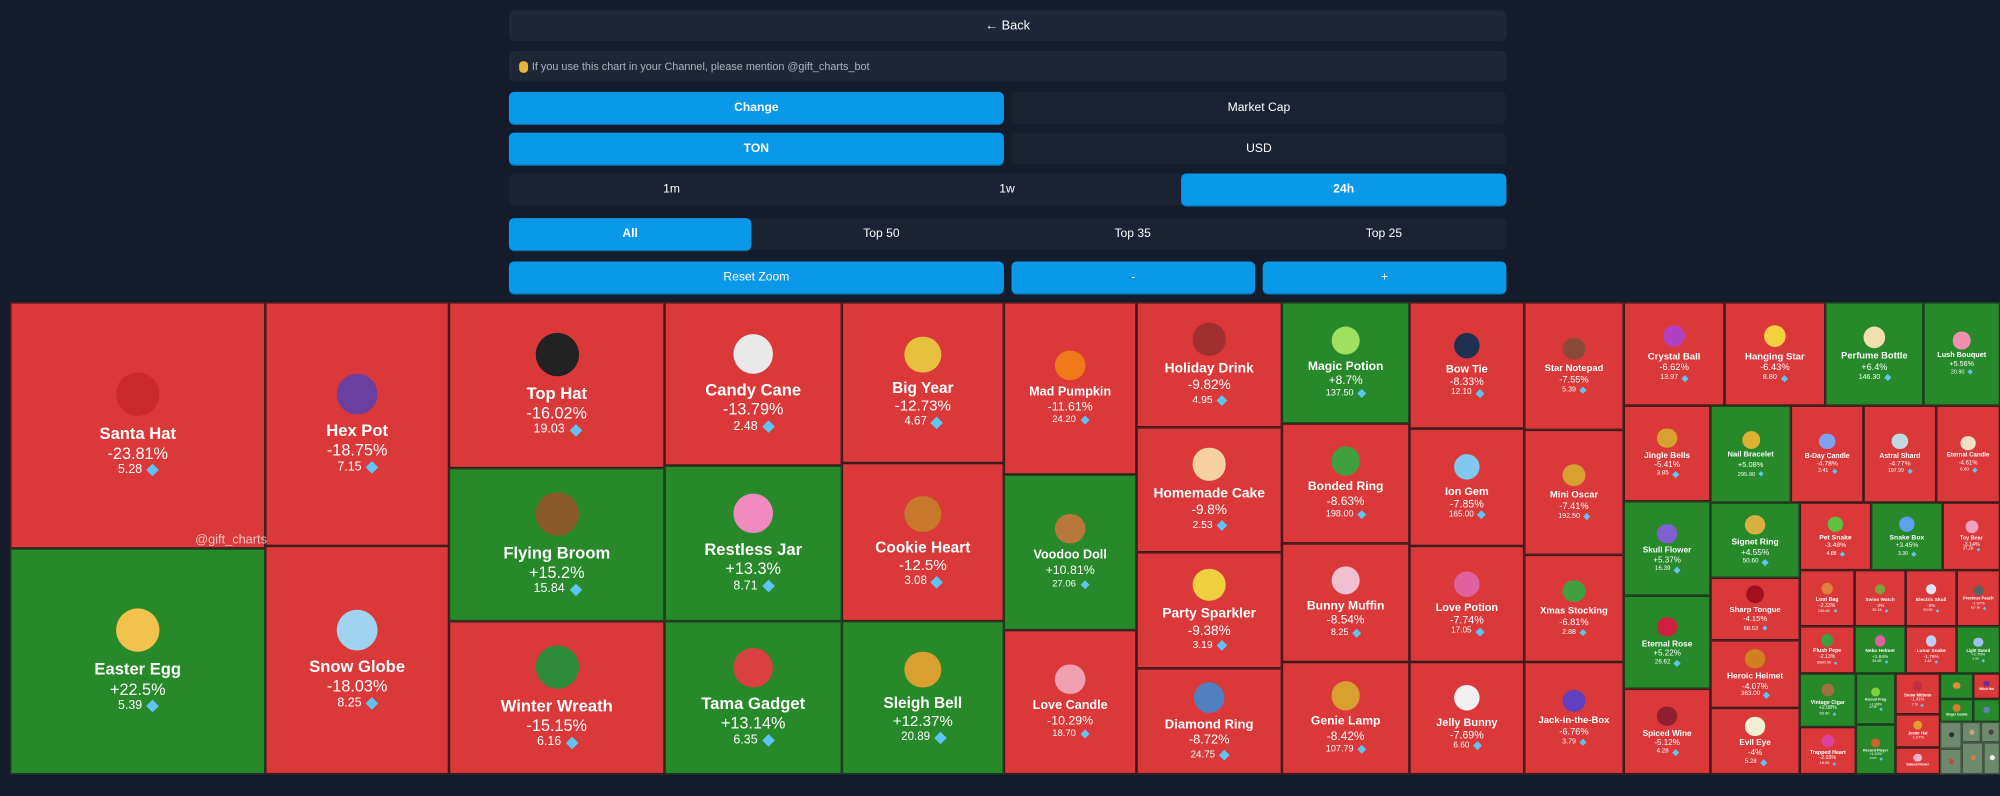  I want to click on scope-all-button: All, so click(630, 234).